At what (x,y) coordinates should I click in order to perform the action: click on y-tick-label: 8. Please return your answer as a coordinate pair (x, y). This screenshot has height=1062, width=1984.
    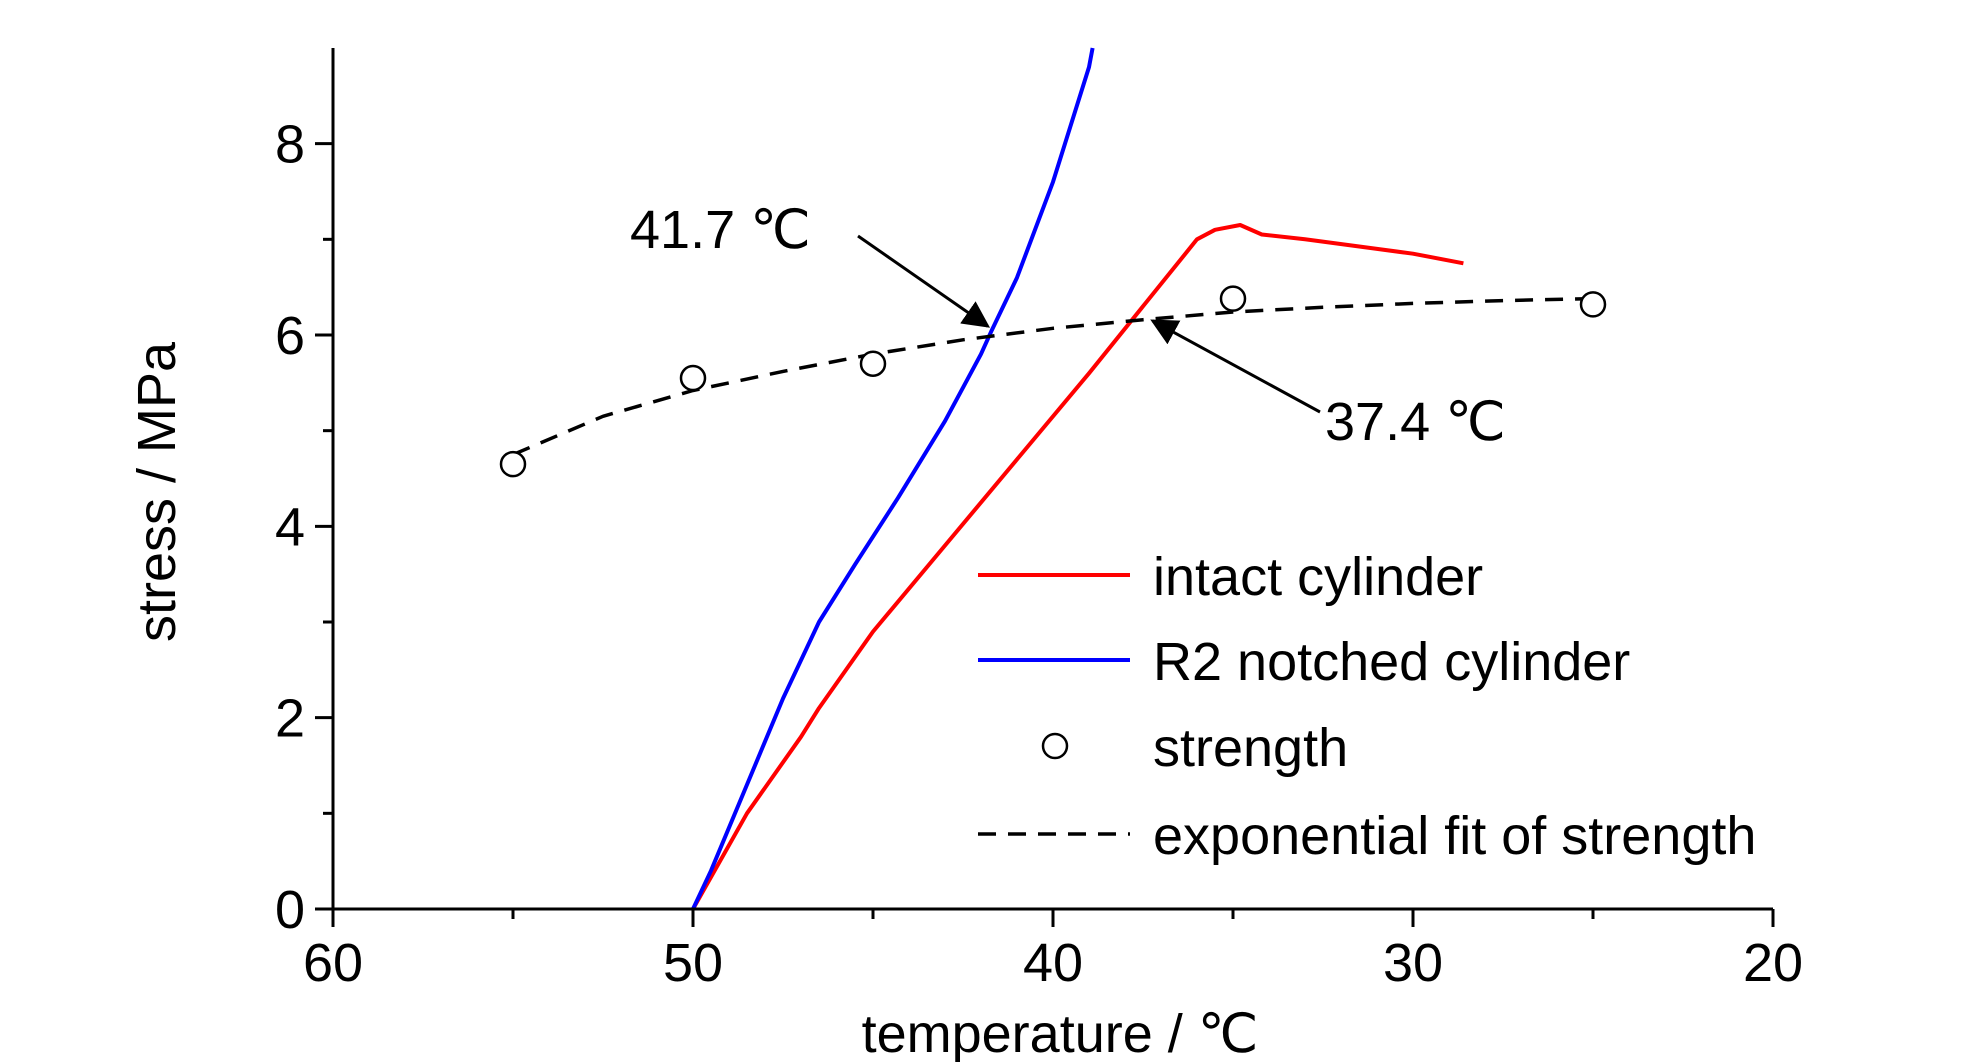
    Looking at the image, I should click on (290, 145).